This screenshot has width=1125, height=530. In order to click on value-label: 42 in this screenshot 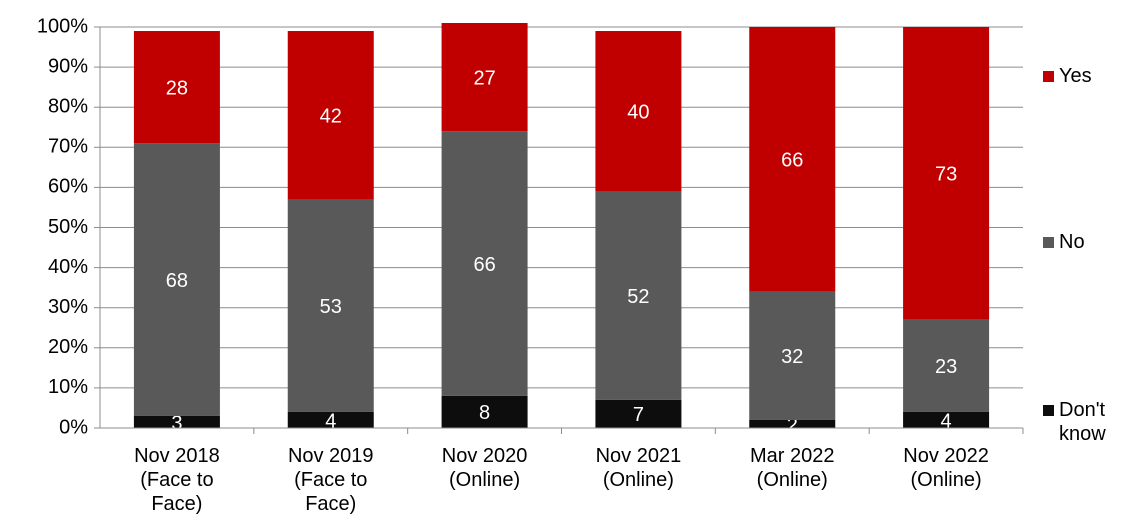, I will do `click(331, 117)`.